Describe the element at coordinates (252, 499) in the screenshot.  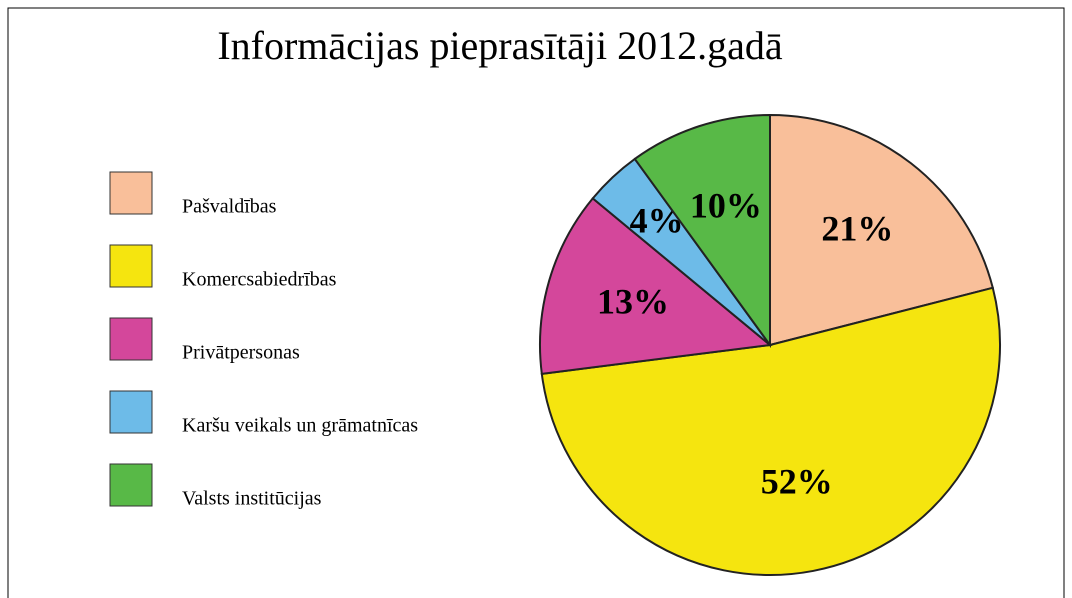
I see `legend-label: Valsts institūcijas` at that location.